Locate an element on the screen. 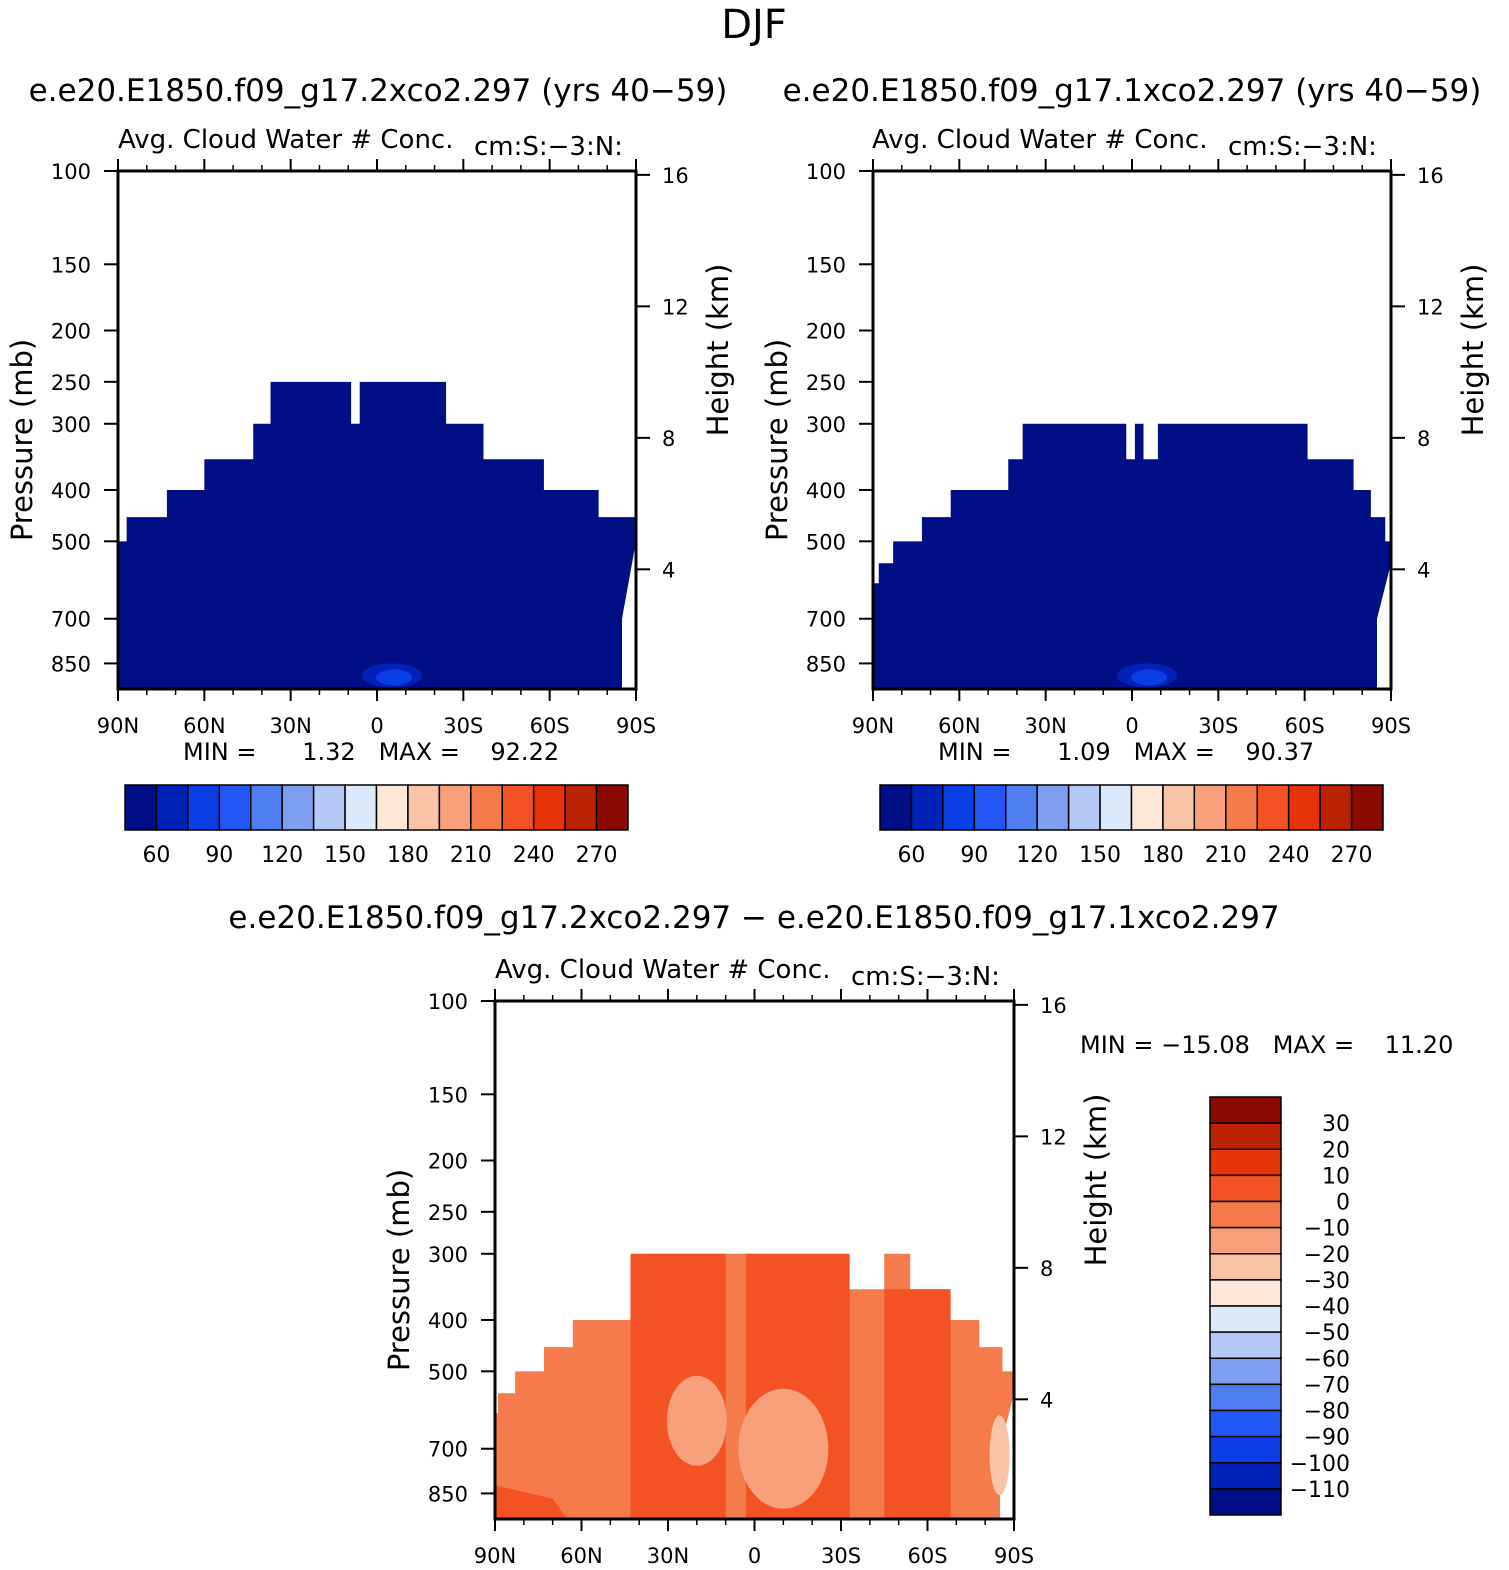  panel-3-band-surface is located at coordinates (531, 1502).